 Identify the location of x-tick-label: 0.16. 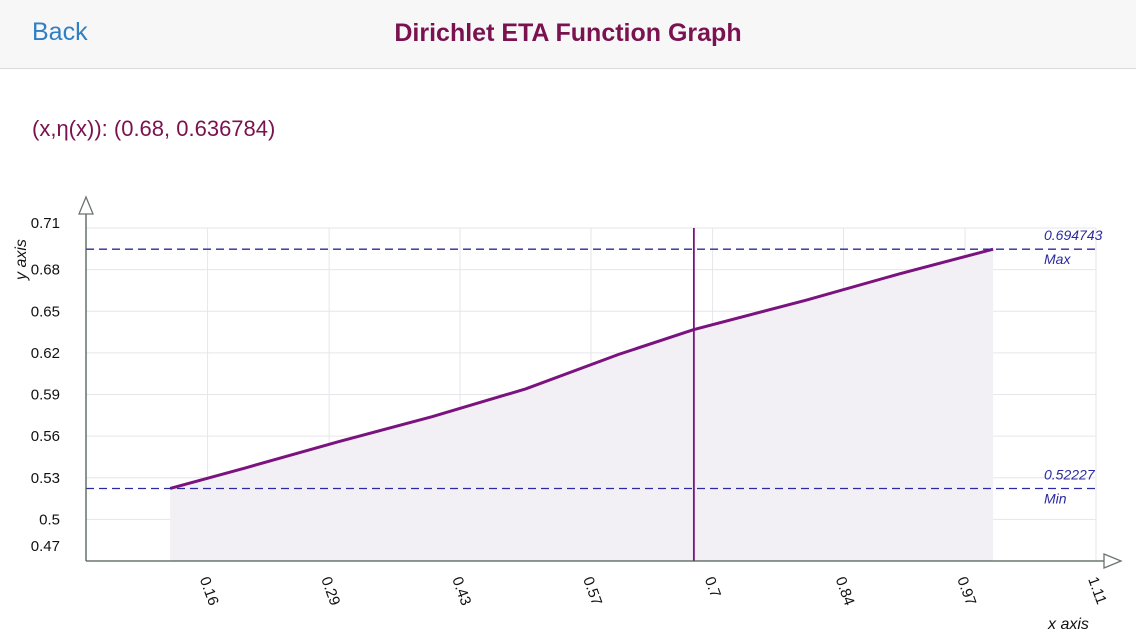
(209, 591).